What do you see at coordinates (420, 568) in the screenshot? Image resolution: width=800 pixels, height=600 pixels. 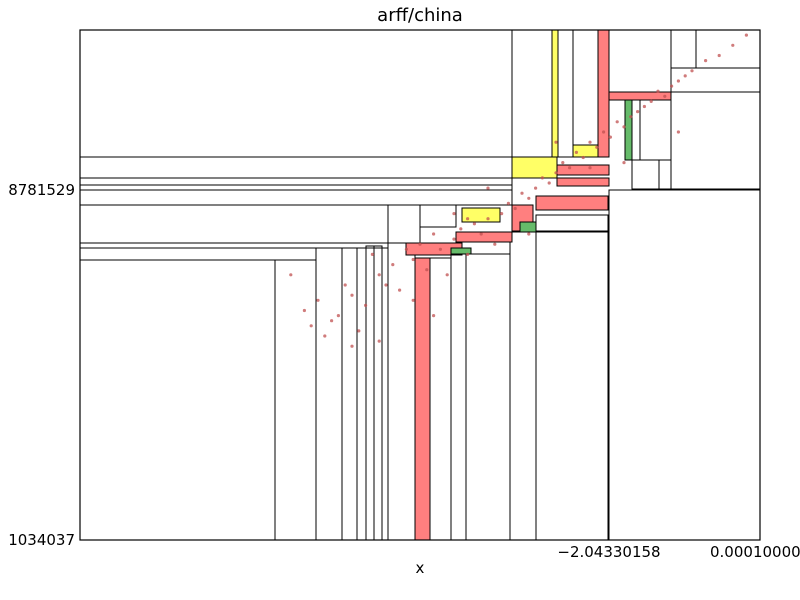 I see `x-axis-label: x` at bounding box center [420, 568].